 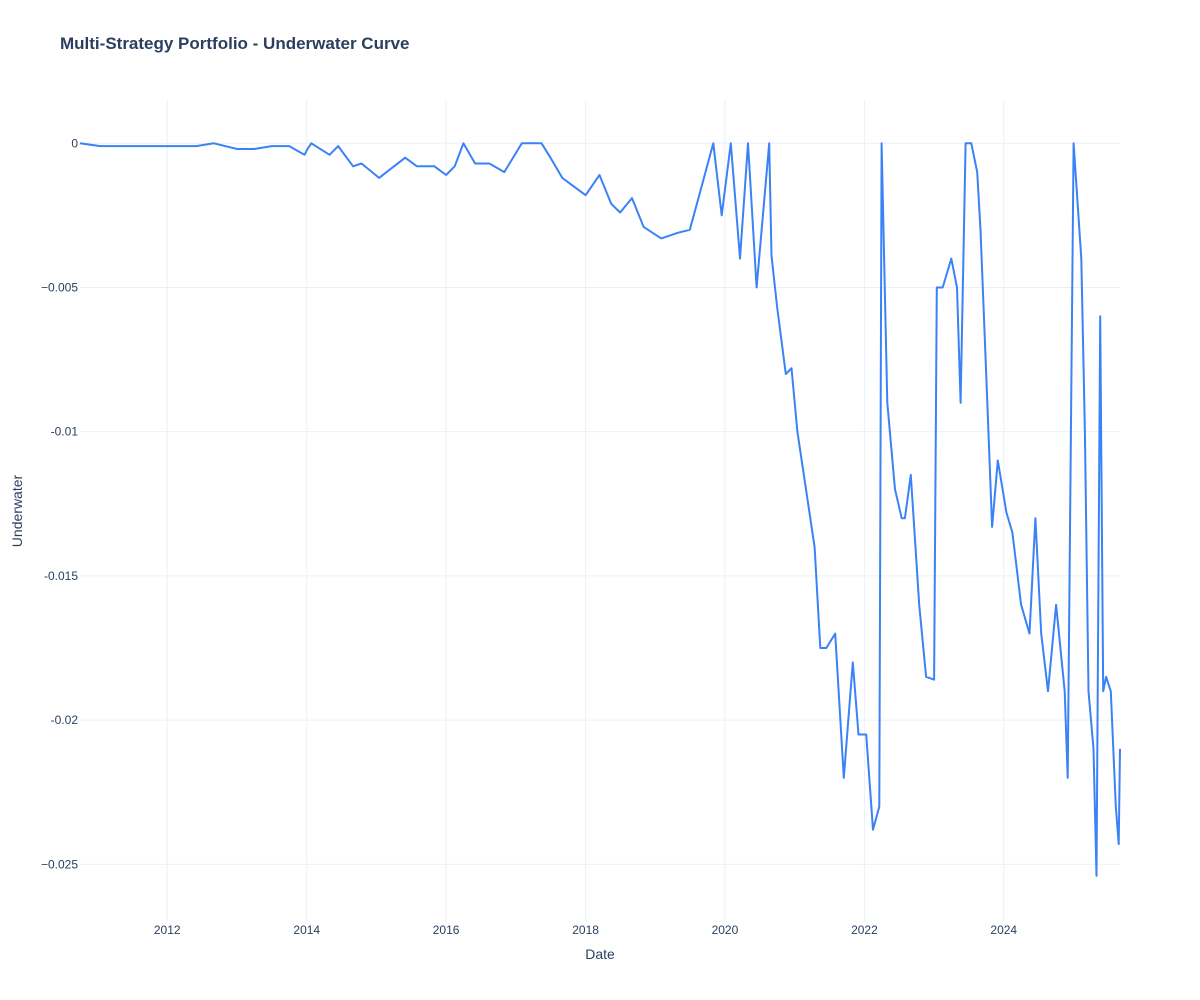 I want to click on x-axis-title: Date, so click(x=600, y=954).